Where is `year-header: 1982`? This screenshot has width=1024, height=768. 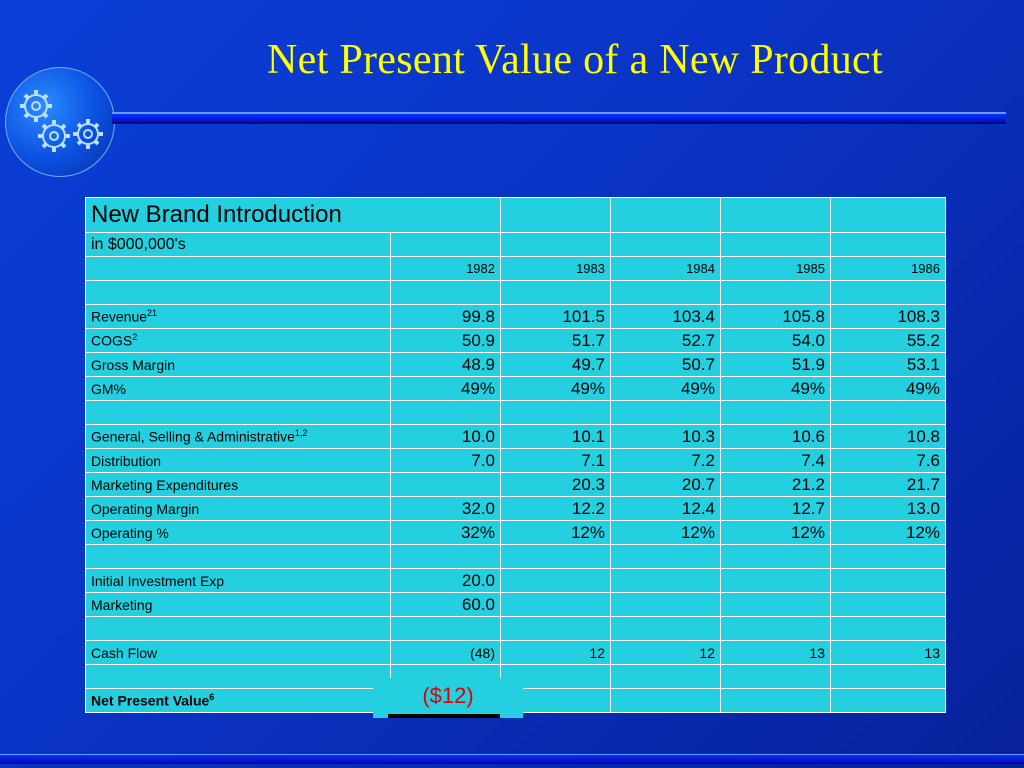 year-header: 1982 is located at coordinates (445, 268).